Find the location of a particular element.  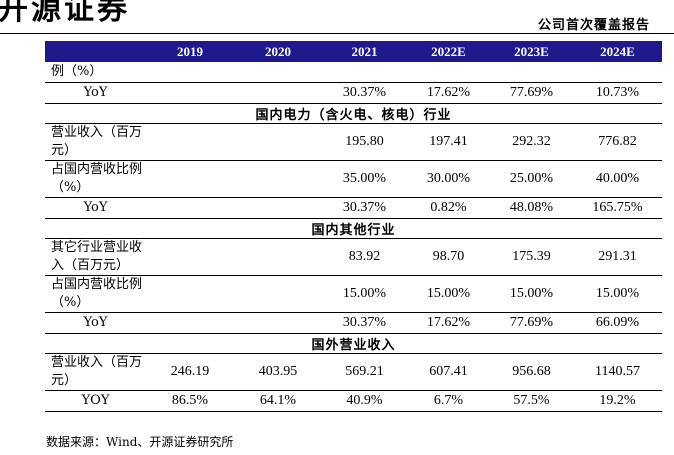

table-row: 营业收入（百万元） 195.80 197.41 292.32 776.82 is located at coordinates (353, 142).